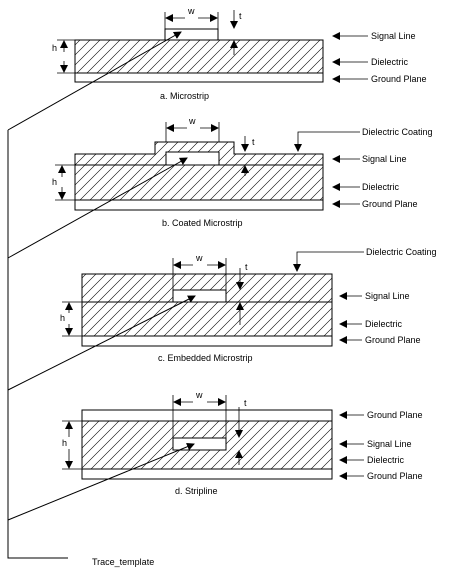  I want to click on bottom-ground-plane-layer, so click(207, 474).